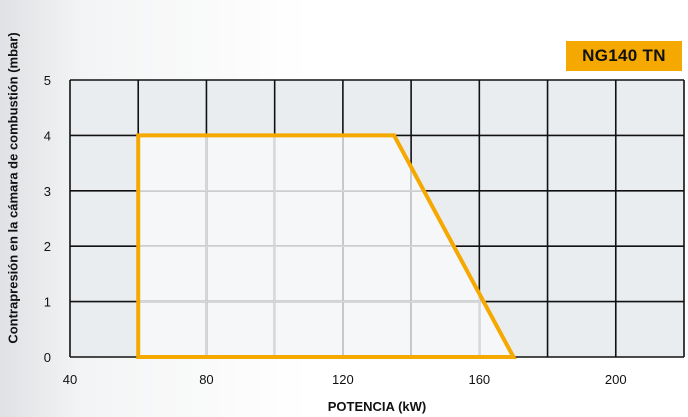  I want to click on y-tick-label: 4, so click(47, 135).